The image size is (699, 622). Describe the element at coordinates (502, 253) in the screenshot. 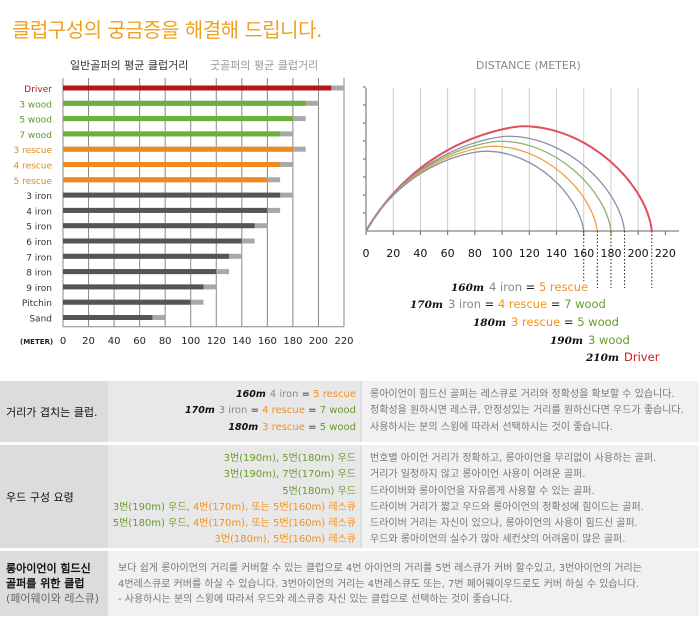

I see `x-tick-label: 100` at that location.